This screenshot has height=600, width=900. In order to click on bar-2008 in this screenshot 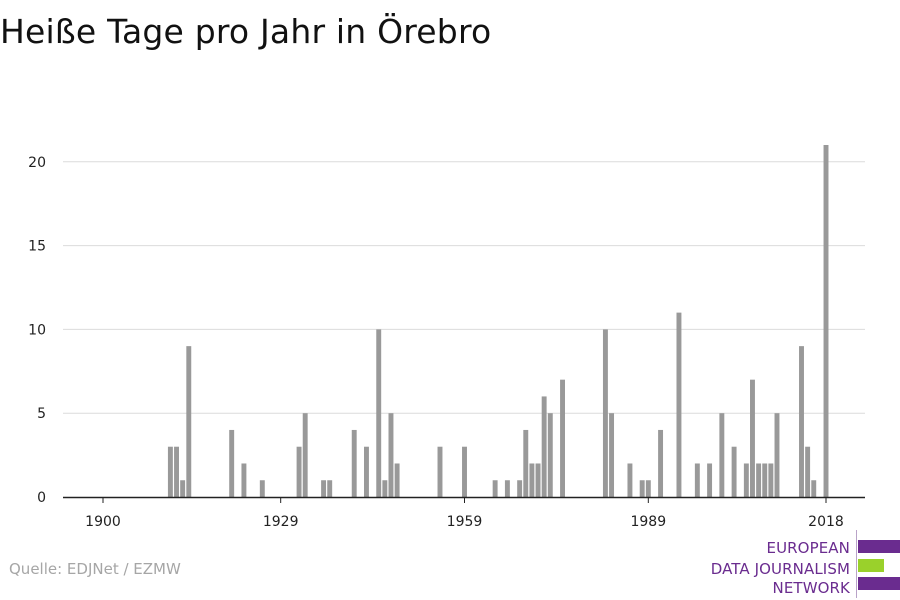, I will do `click(765, 480)`.